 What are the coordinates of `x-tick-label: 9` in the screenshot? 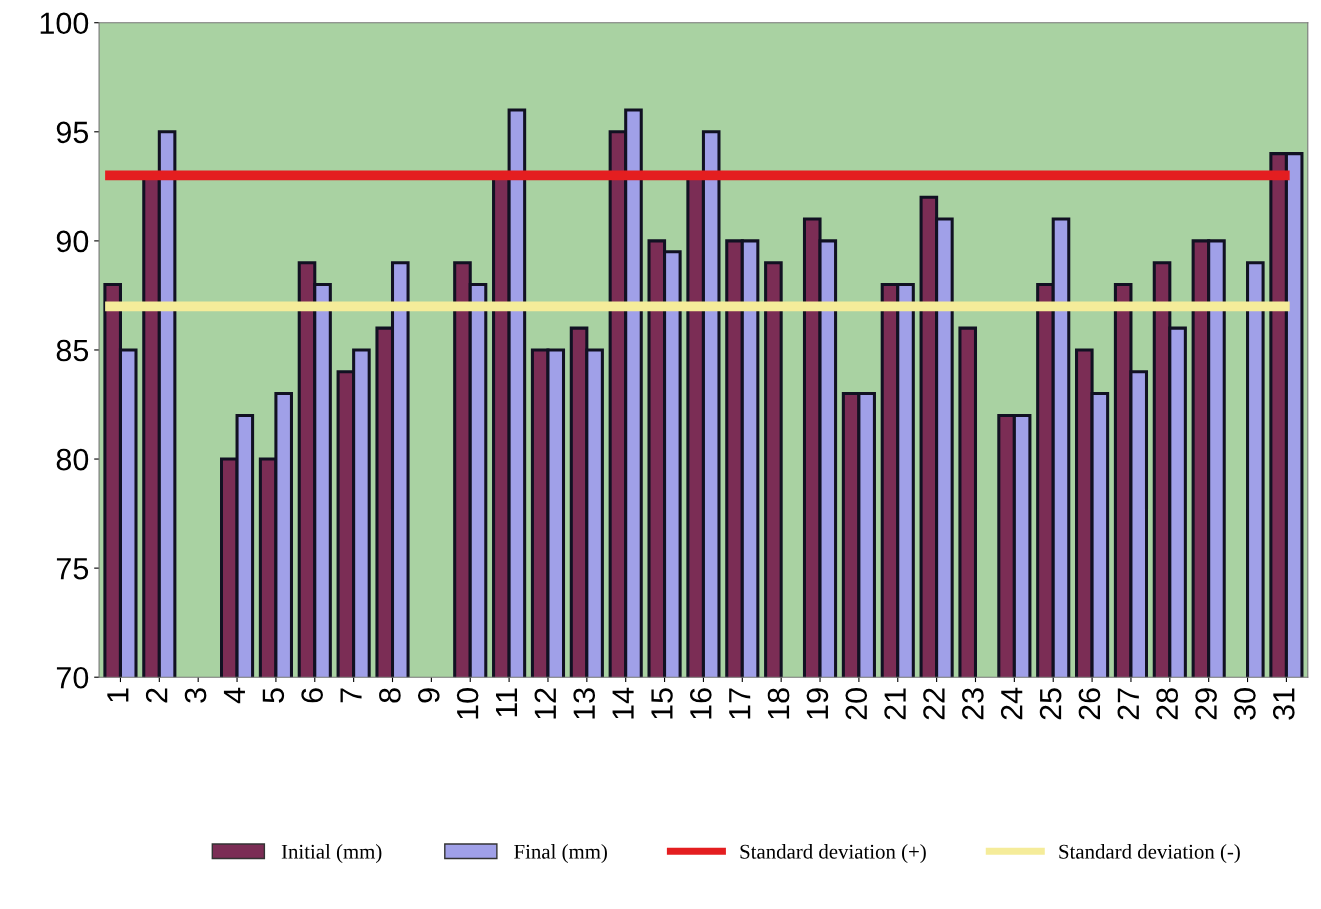 It's located at (428, 695).